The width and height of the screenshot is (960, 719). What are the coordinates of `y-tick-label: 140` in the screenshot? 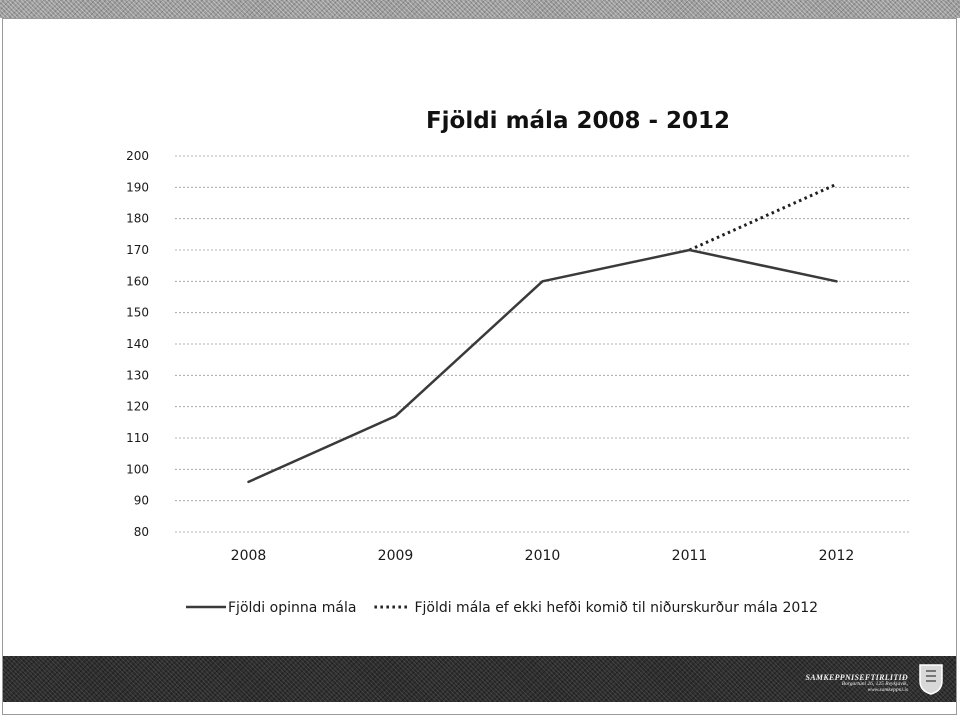 It's located at (137, 344).